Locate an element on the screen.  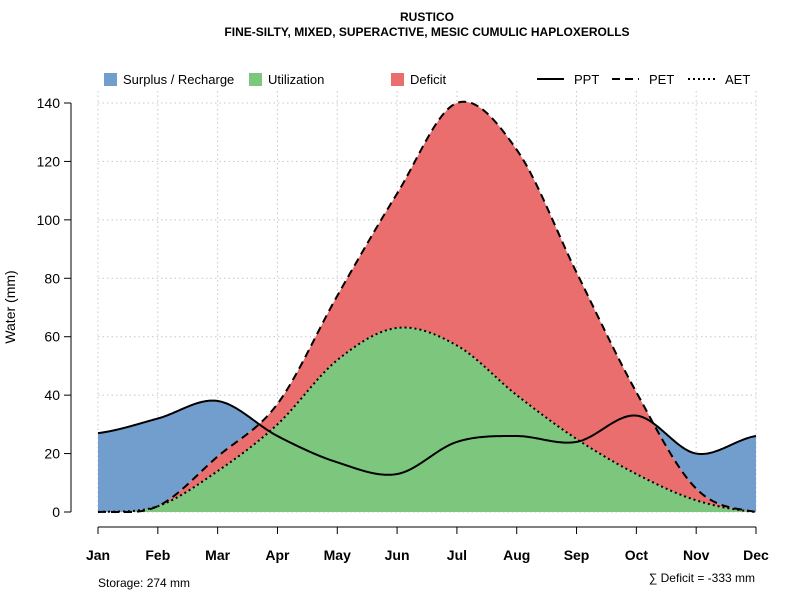
legend-swatch-utilization is located at coordinates (255, 79).